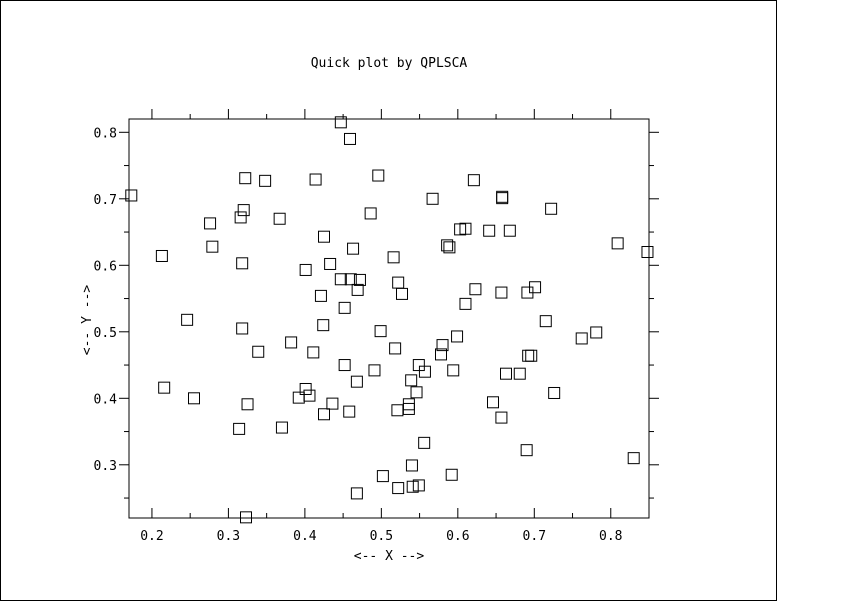 The image size is (853, 603). What do you see at coordinates (106, 399) in the screenshot?
I see `y-tick-label: 0.4` at bounding box center [106, 399].